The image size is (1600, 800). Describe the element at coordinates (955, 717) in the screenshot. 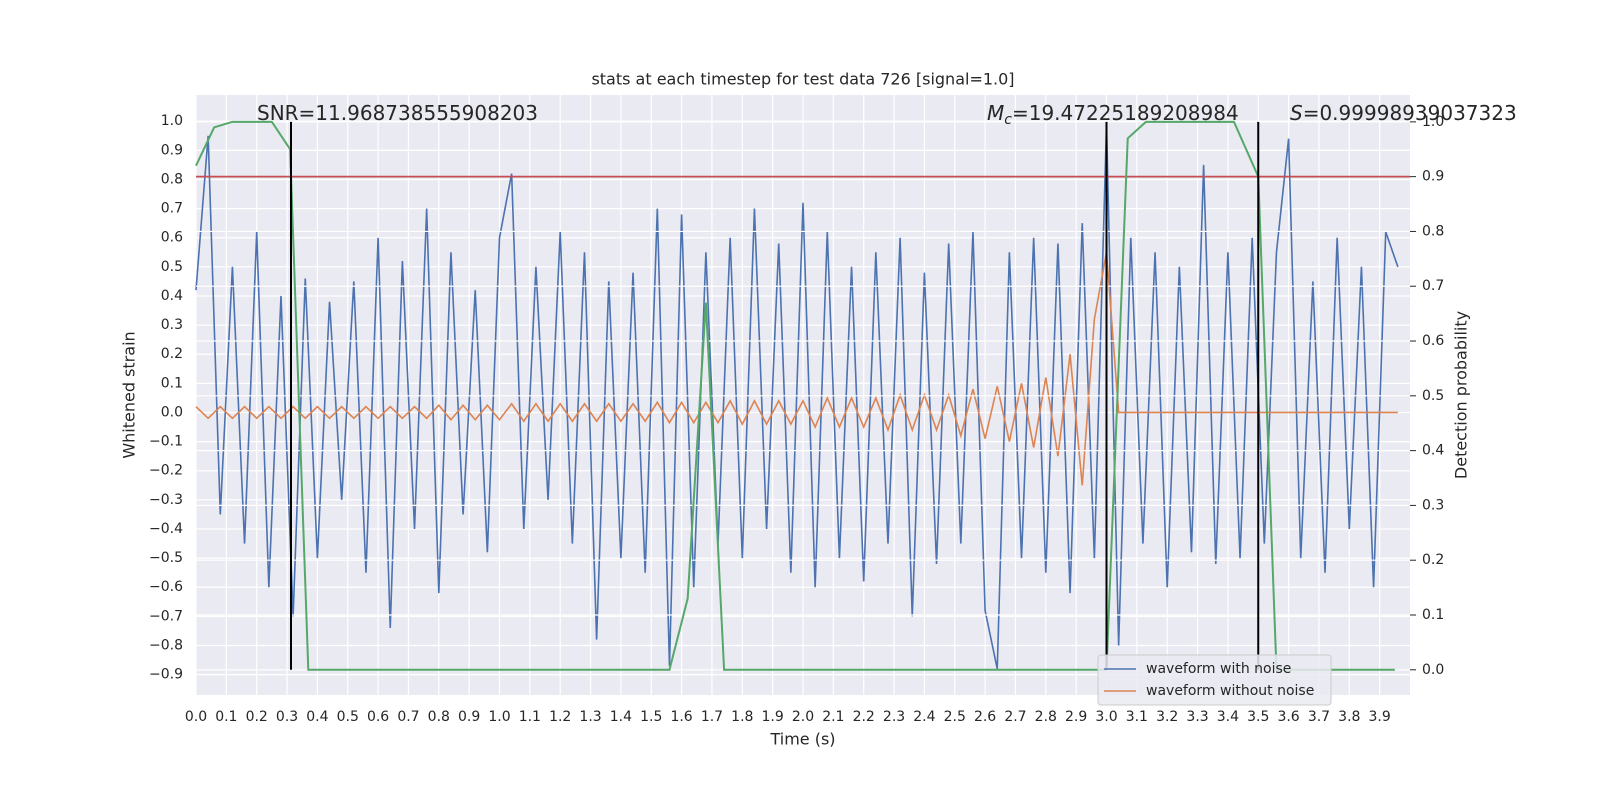

I see `x-tick-label: 2.5` at that location.